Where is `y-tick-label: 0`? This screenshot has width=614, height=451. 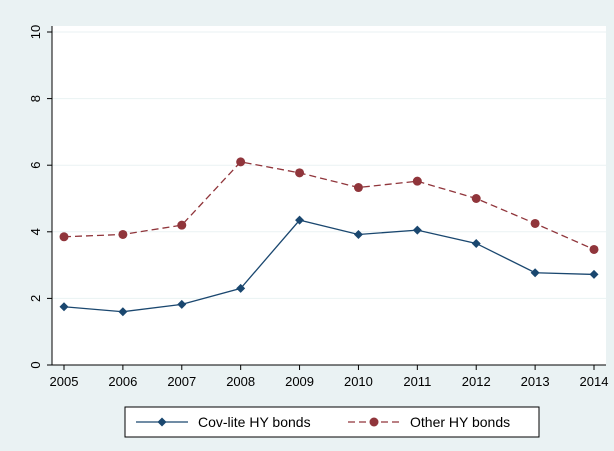
y-tick-label: 0 is located at coordinates (35, 364).